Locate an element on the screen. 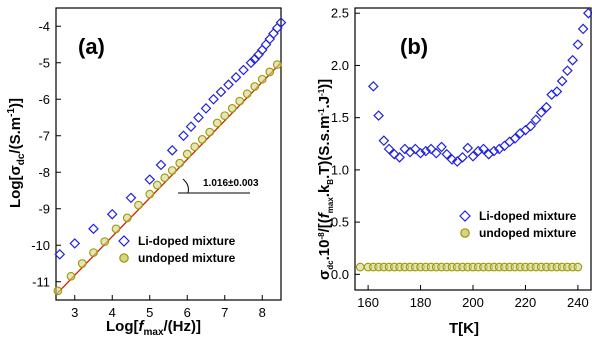 This screenshot has width=592, height=339. slope-angle-marker is located at coordinates (214, 186).